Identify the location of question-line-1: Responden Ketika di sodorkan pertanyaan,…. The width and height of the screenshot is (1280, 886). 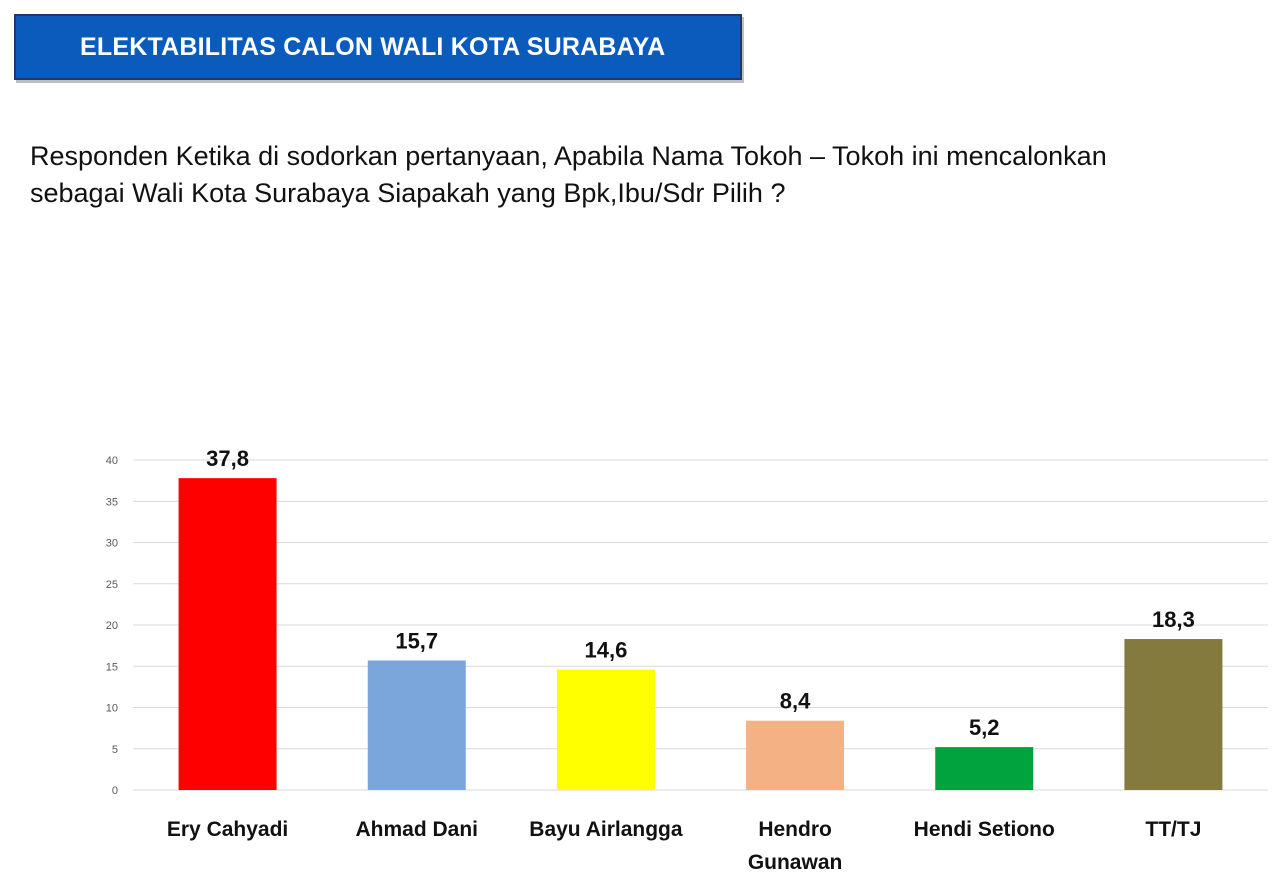
(568, 156).